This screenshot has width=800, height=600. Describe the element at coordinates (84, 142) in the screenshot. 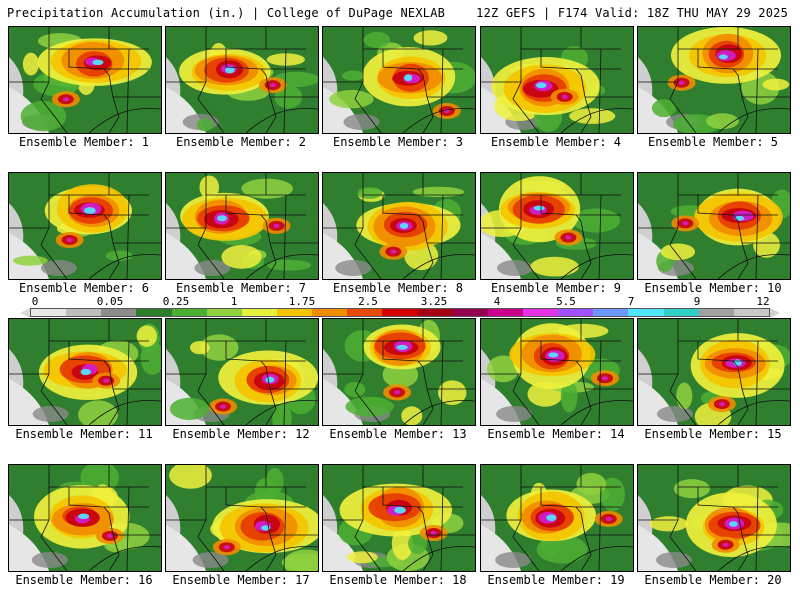

I see `ensemble-member-caption: Ensemble Member: 1` at that location.